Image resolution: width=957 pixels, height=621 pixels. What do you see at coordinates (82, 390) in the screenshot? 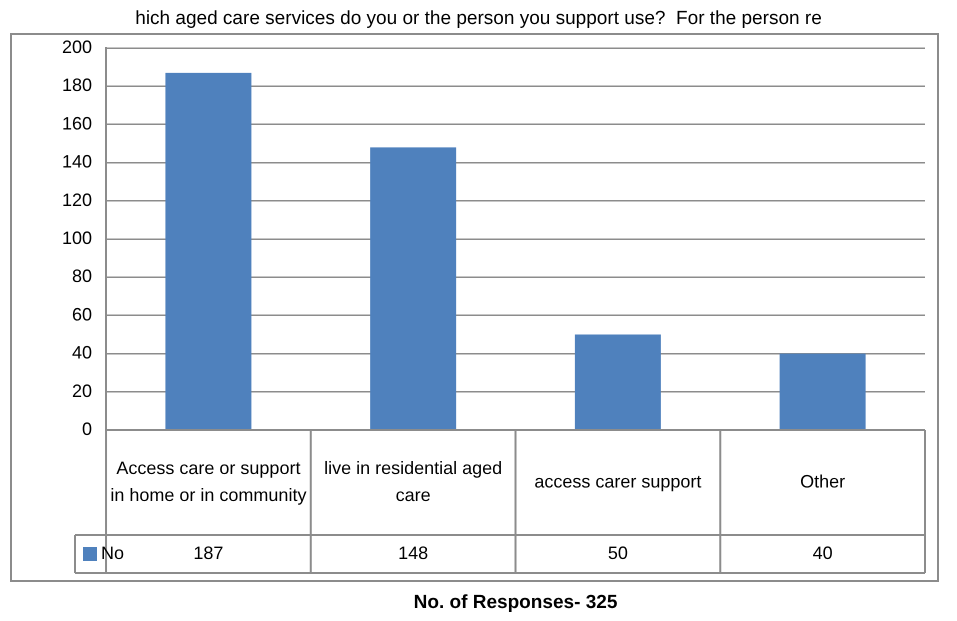
I see `y-tick-label: 20` at bounding box center [82, 390].